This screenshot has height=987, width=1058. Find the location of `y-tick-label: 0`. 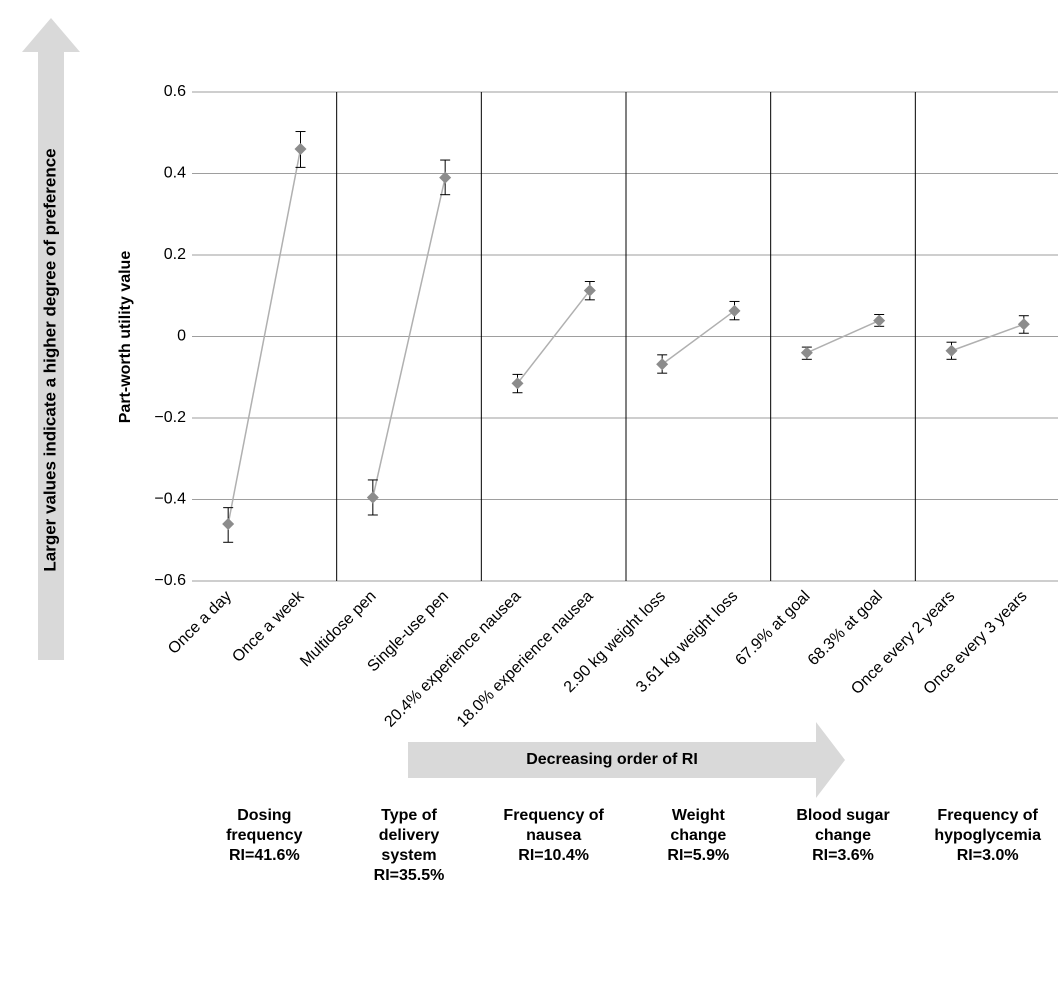

y-tick-label: 0 is located at coordinates (181, 336).